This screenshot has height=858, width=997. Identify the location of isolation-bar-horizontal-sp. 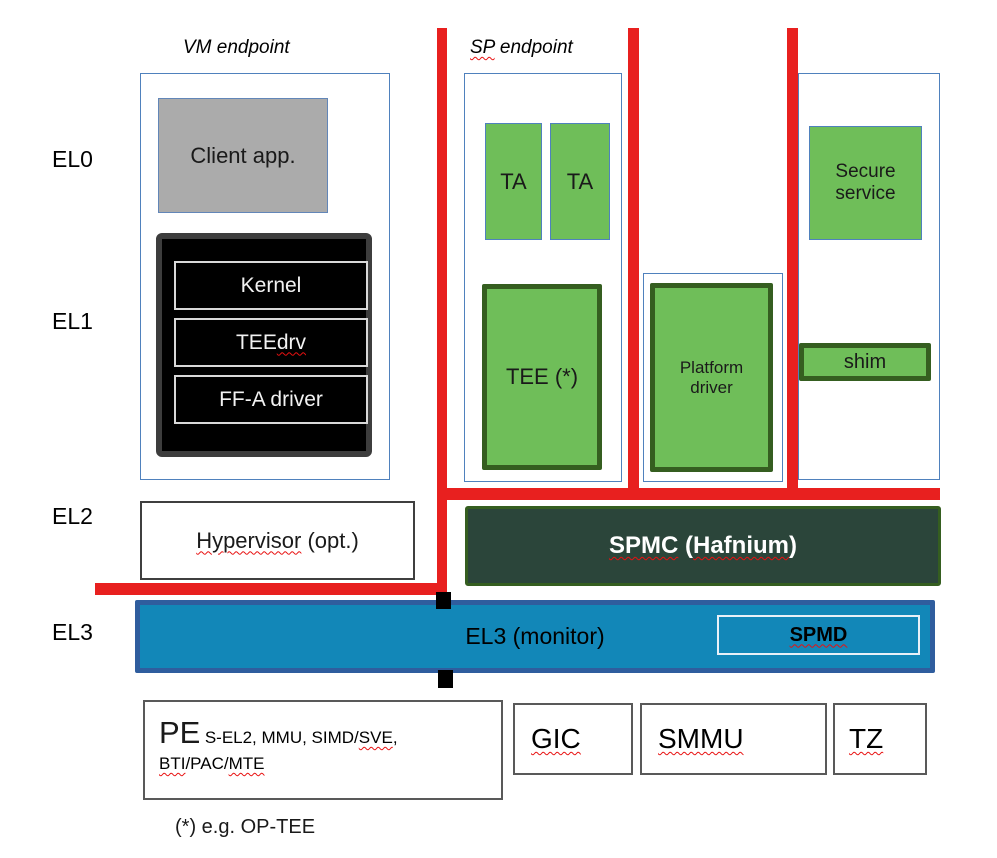
(688, 494).